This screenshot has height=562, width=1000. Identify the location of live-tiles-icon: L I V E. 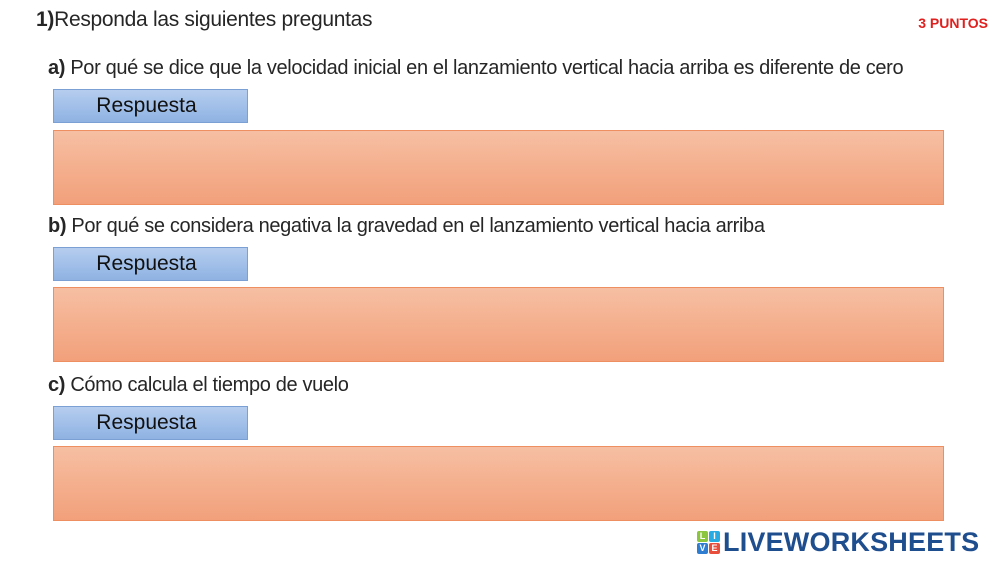
(708, 542).